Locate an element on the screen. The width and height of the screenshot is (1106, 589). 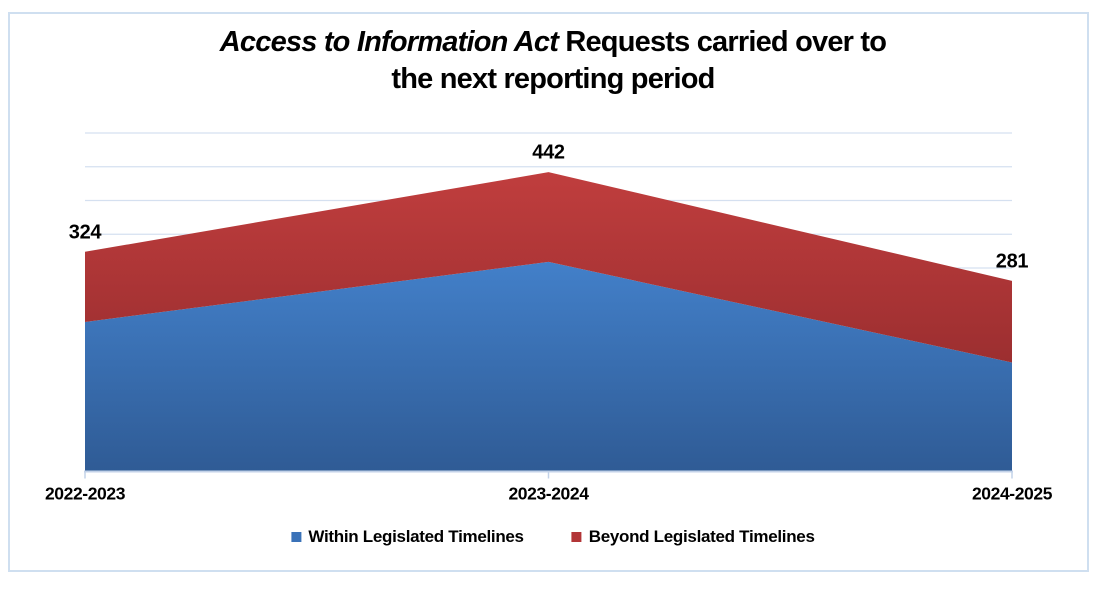
data-label: 281 is located at coordinates (1012, 261).